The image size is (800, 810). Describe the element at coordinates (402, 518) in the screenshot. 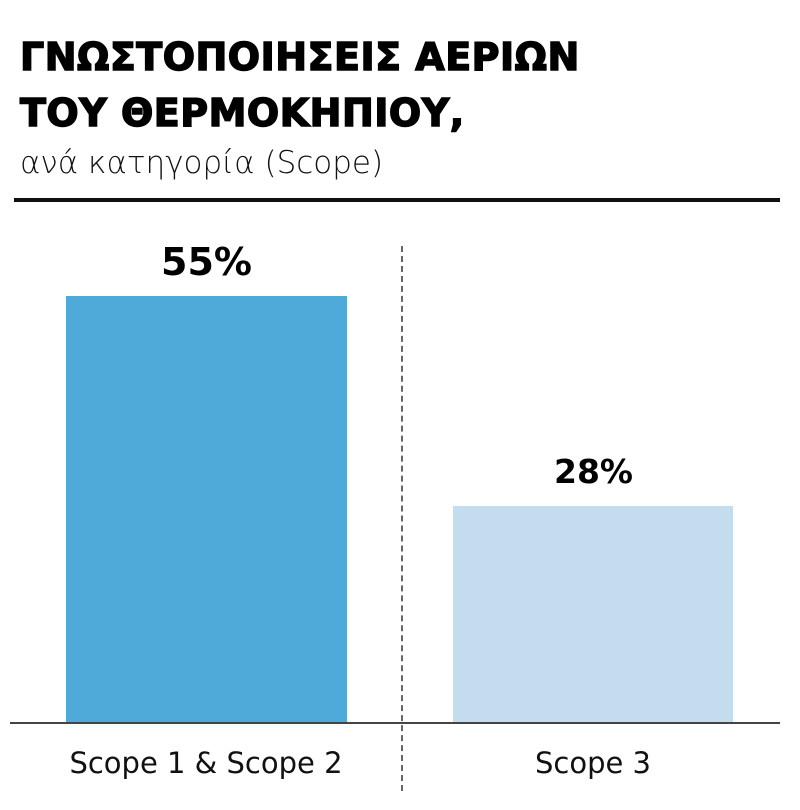

I see `category-divider` at that location.